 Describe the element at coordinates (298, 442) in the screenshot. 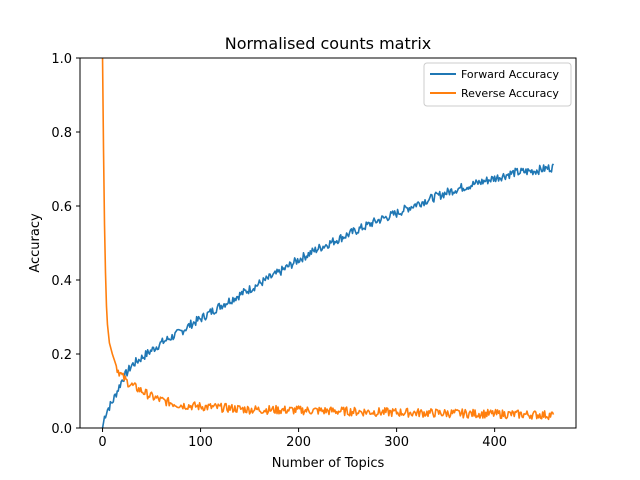

I see `x-tick-label: 200` at that location.